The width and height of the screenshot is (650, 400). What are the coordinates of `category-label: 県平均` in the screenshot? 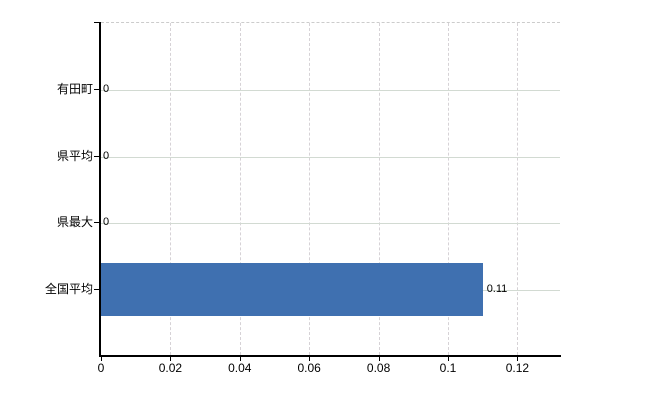 It's located at (74, 155).